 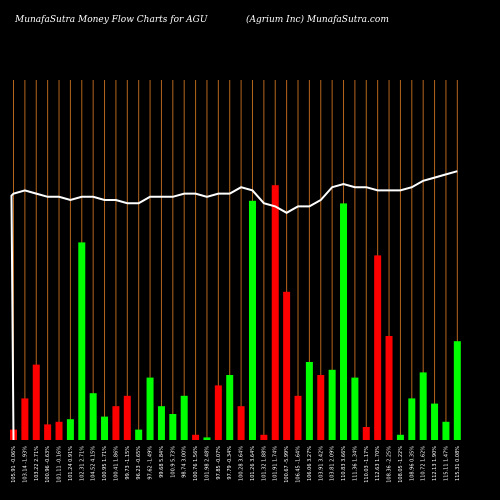 What do you see at coordinates (242, 463) in the screenshot?
I see `x-tick-label: 100.28 3.64%` at bounding box center [242, 463].